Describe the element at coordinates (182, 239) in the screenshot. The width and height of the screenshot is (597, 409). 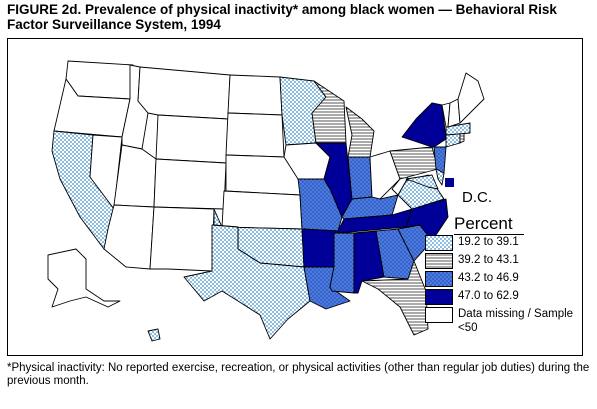
I see `state-nm` at that location.